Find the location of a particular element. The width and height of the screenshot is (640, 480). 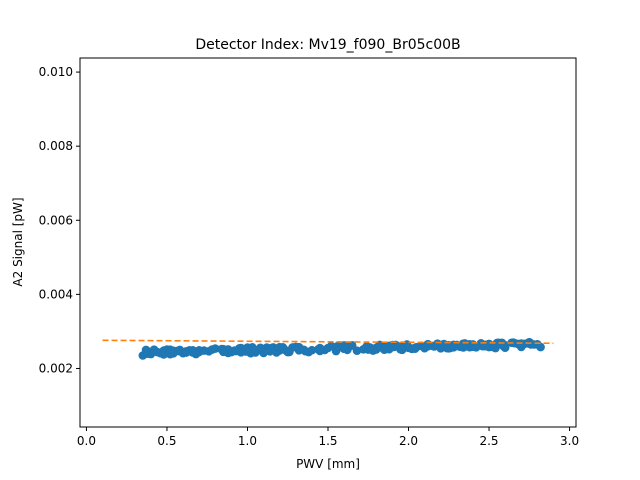

x-tick-label: 0.0 is located at coordinates (86, 441).